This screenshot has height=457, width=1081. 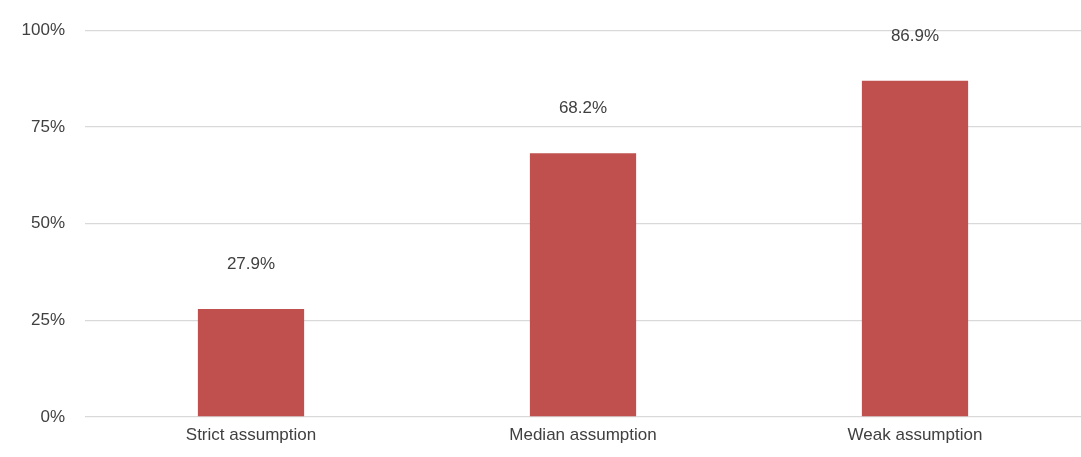 What do you see at coordinates (583, 434) in the screenshot?
I see `x-tick-label: Median assumption` at bounding box center [583, 434].